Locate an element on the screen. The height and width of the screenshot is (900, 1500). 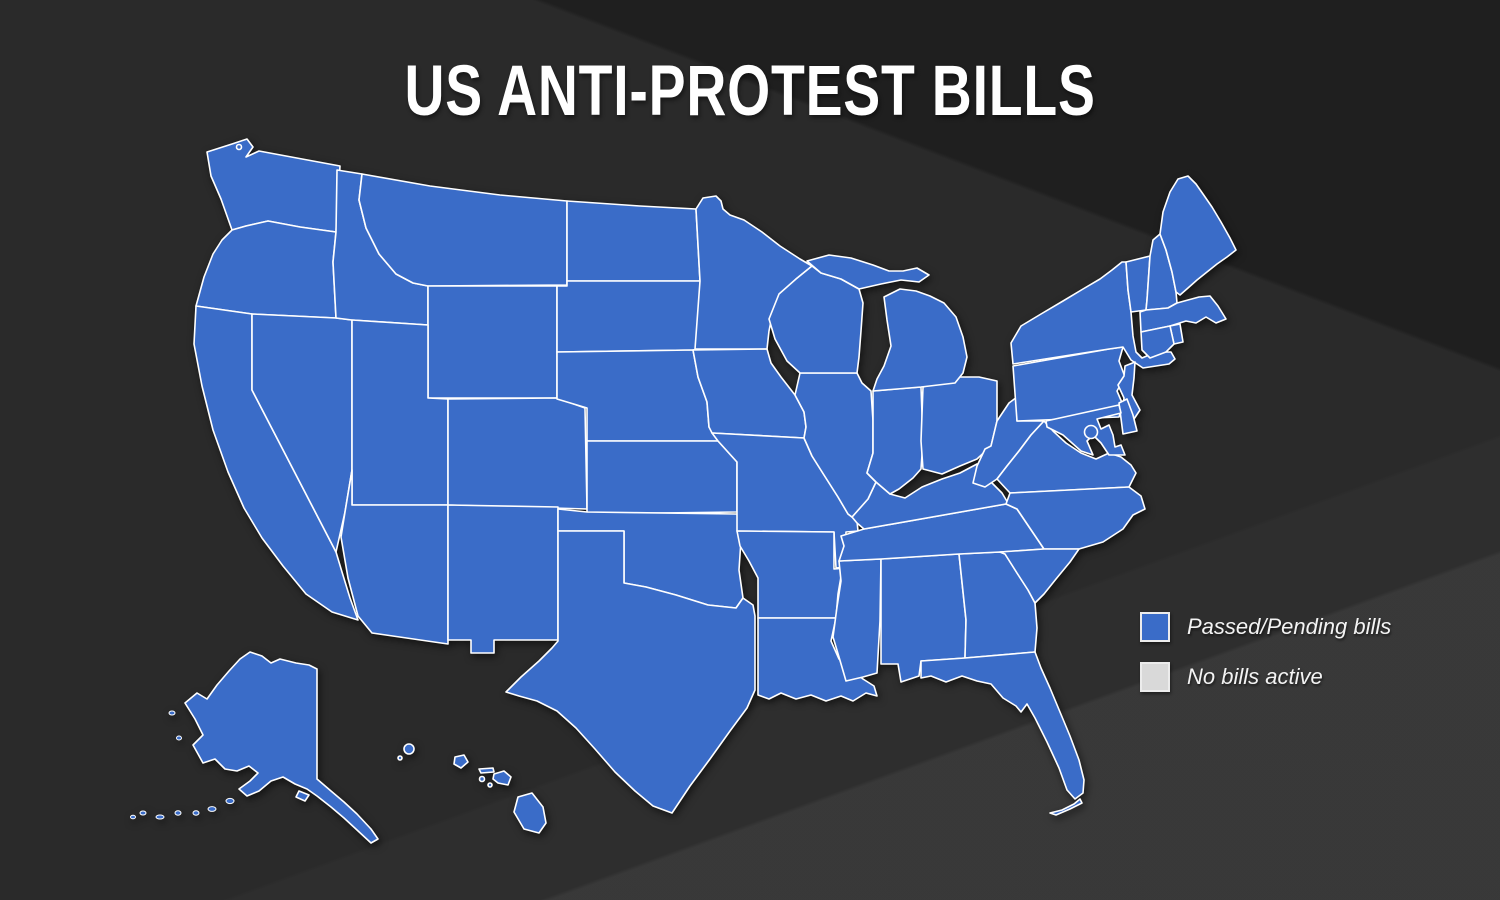
state-nd is located at coordinates (633, 241).